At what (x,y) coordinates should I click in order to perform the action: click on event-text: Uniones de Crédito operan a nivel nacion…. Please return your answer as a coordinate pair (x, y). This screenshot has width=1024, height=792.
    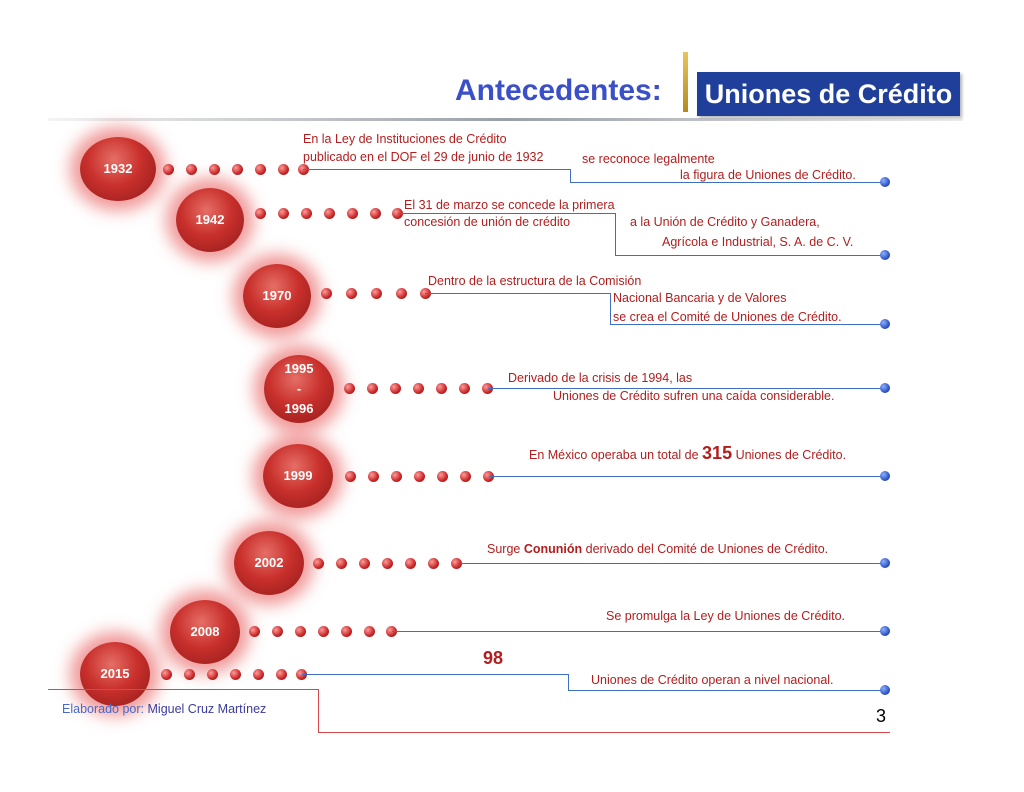
    Looking at the image, I should click on (712, 680).